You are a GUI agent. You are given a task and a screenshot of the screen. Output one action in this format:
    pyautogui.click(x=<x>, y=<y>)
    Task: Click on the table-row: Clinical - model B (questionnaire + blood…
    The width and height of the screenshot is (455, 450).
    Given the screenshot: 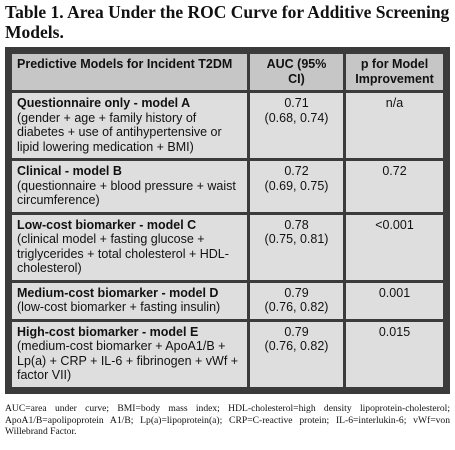 What is the action you would take?
    pyautogui.click(x=227, y=186)
    